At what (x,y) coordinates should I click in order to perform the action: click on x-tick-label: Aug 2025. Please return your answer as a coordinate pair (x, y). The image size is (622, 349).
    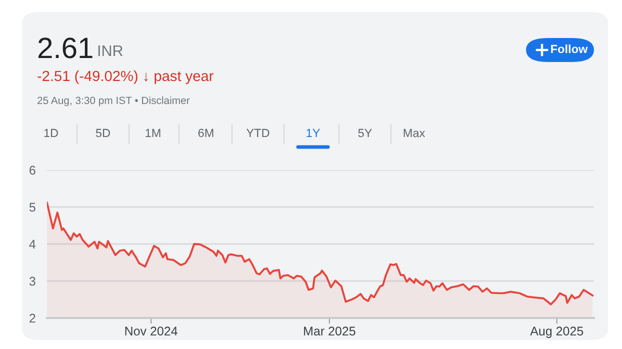
    Looking at the image, I should click on (557, 332).